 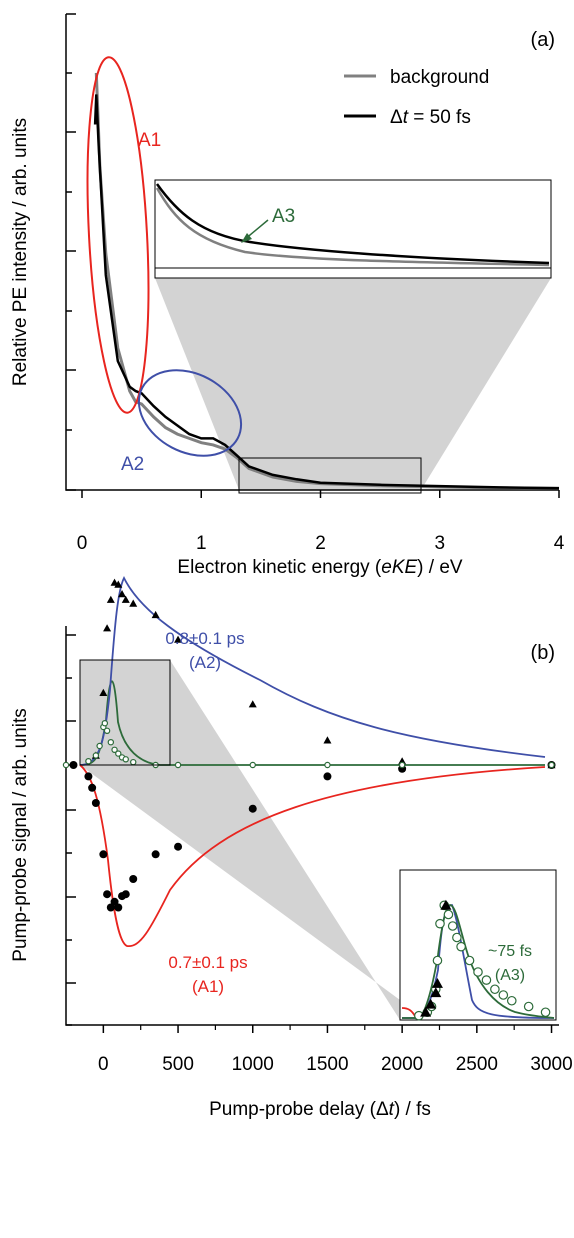 I want to click on x-ticks: 0 1 2 3 4, so click(x=321, y=522).